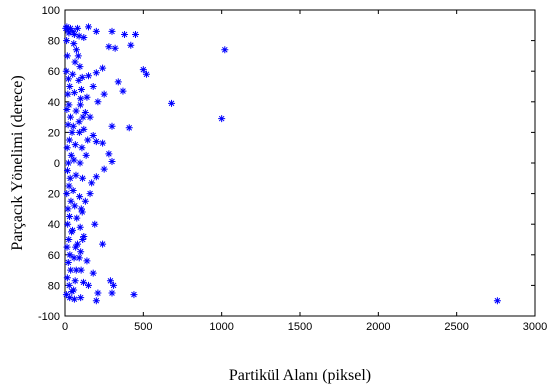  Describe the element at coordinates (300, 327) in the screenshot. I see `x-tick-label: 1500` at that location.